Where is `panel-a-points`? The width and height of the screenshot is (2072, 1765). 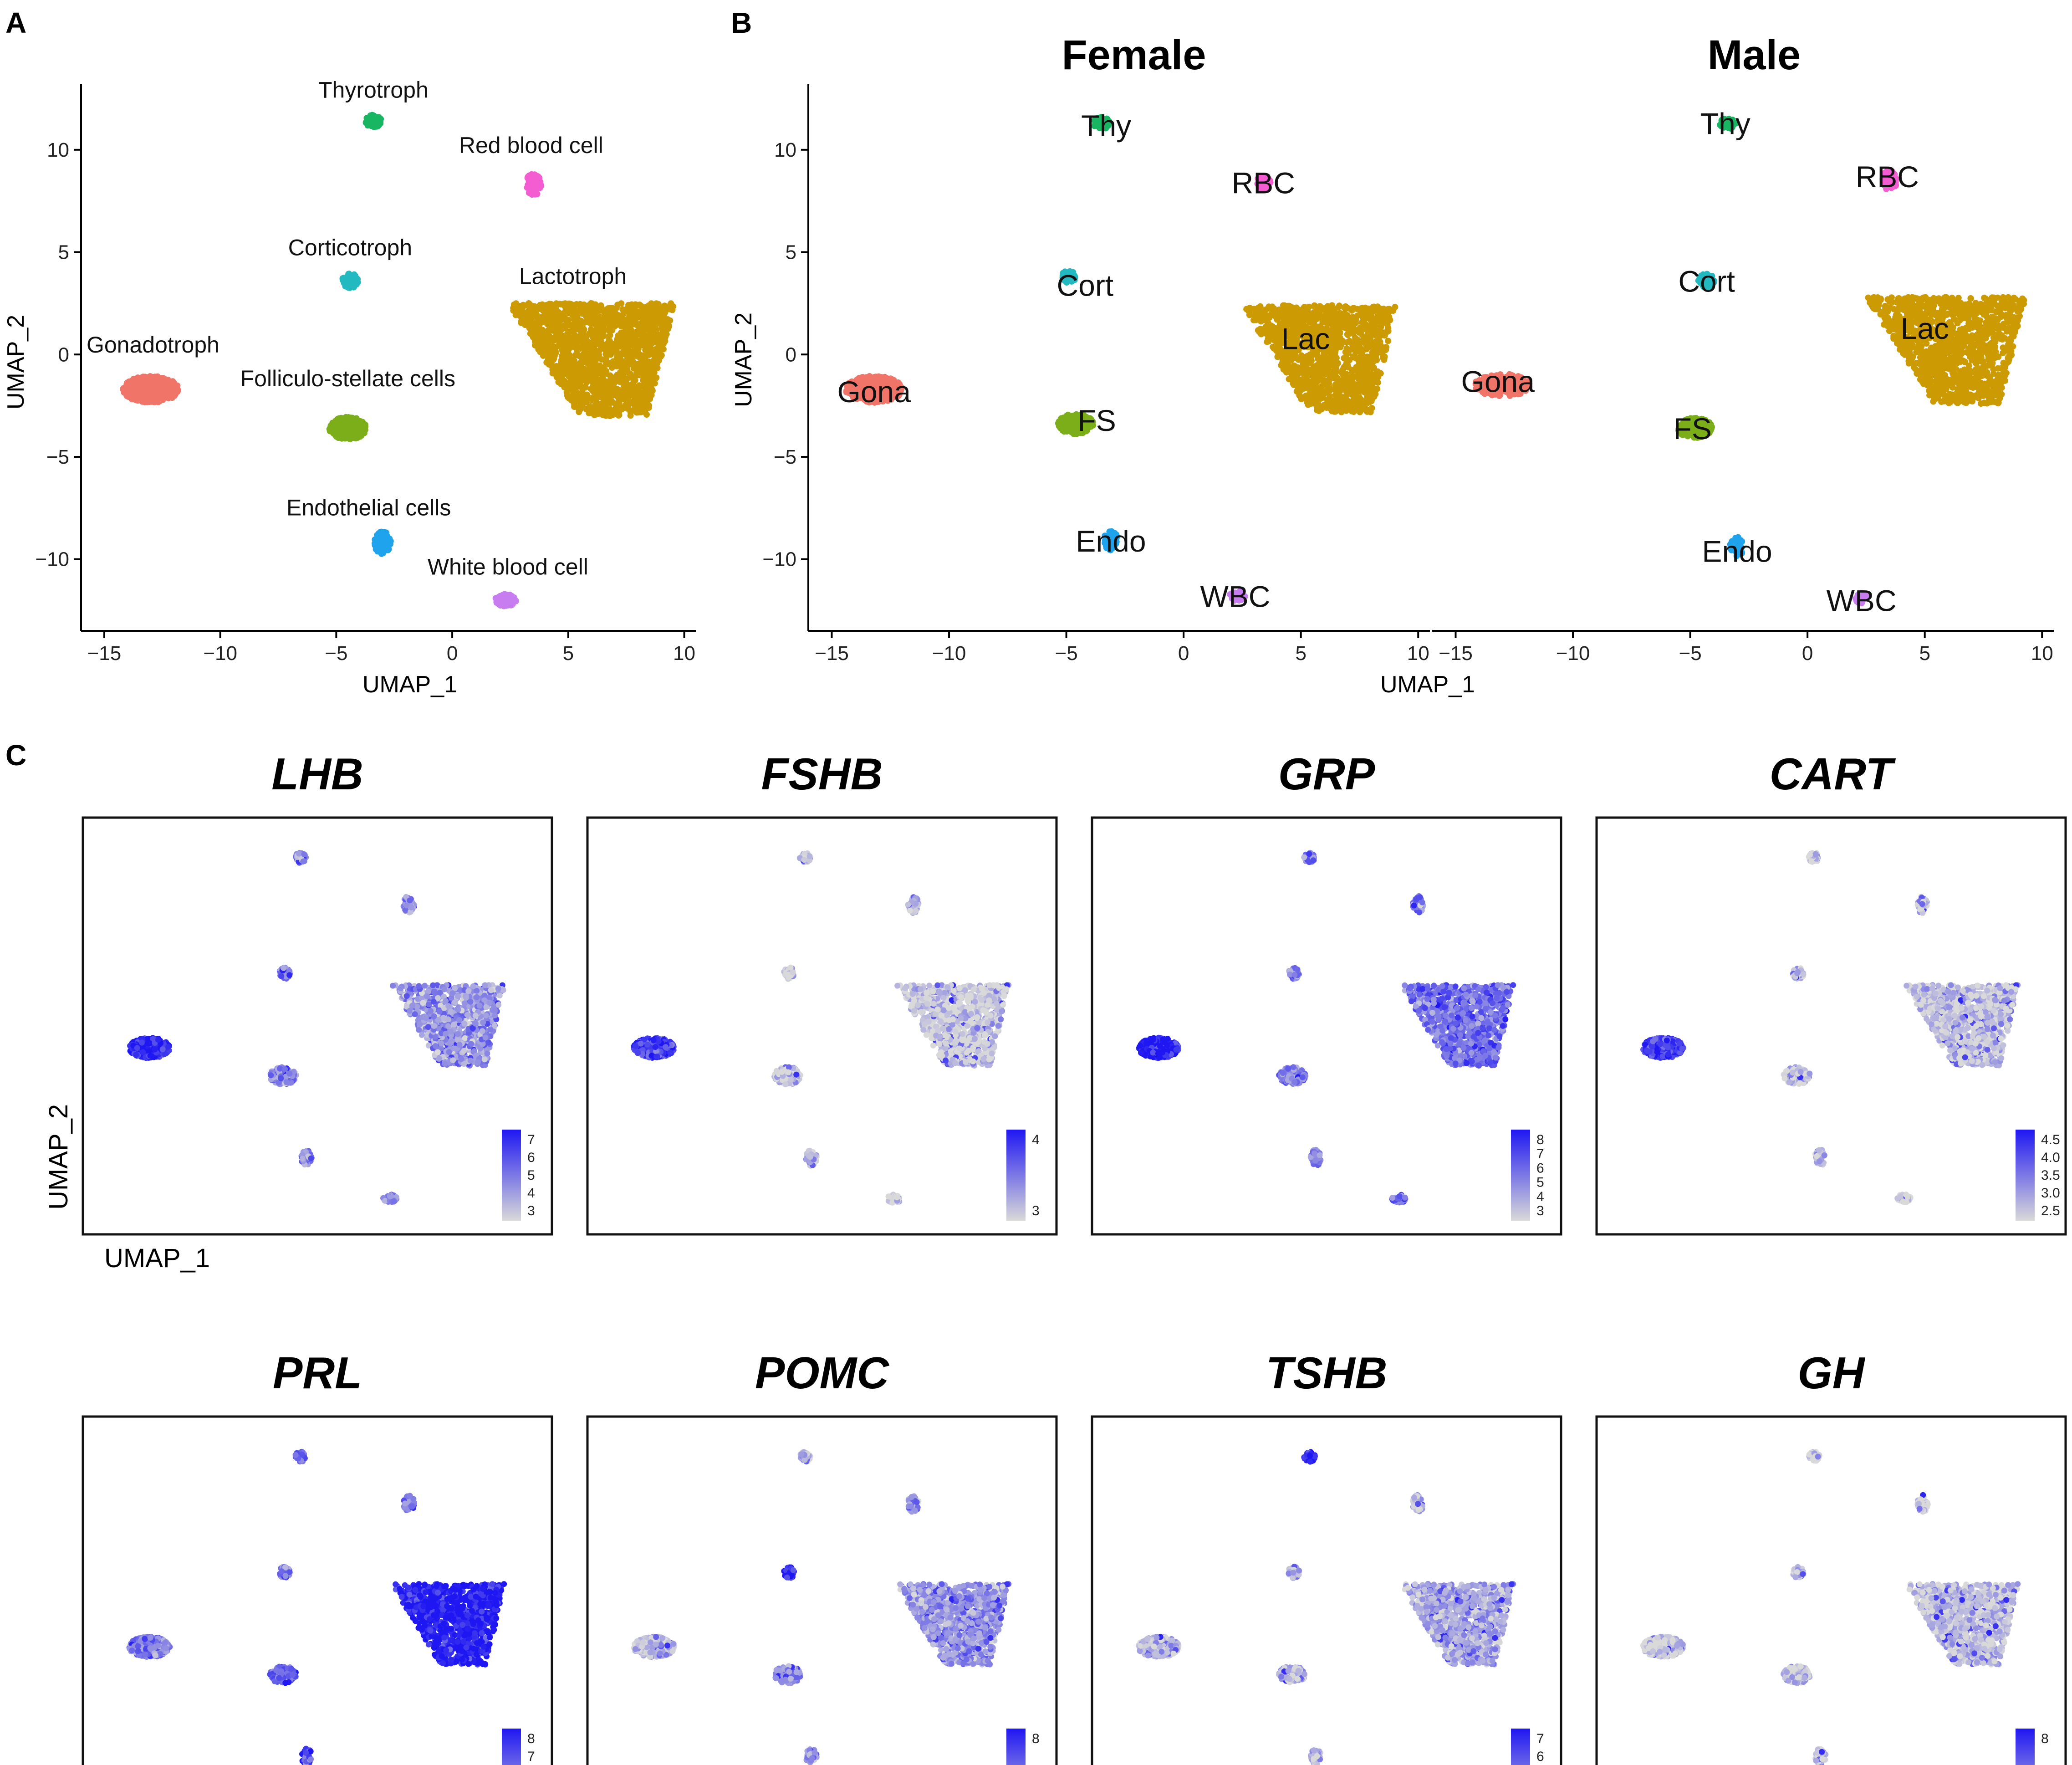 panel-a-points is located at coordinates (398, 360).